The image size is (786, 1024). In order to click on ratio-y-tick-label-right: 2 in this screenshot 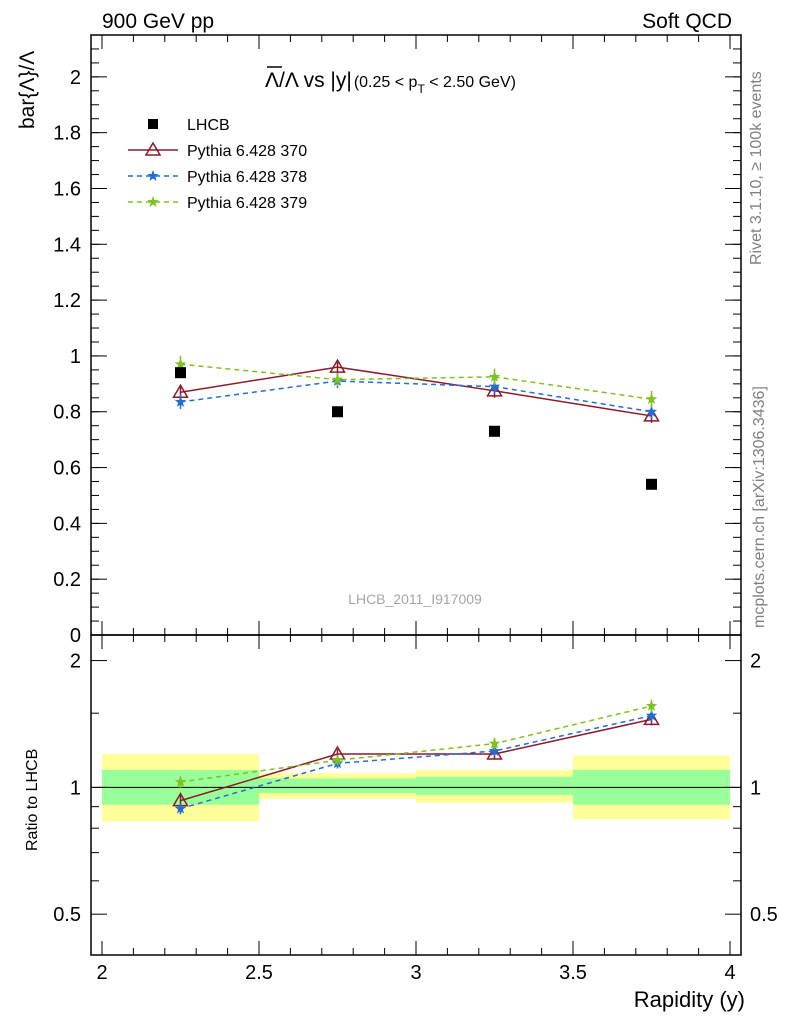, I will do `click(755, 662)`.